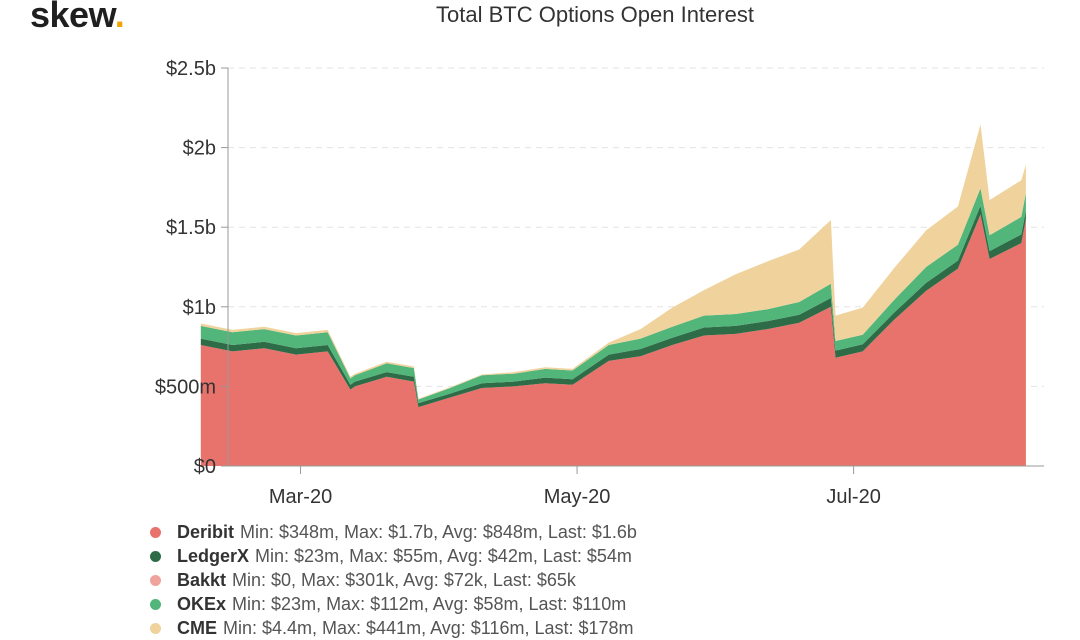  What do you see at coordinates (201, 580) in the screenshot?
I see `legend-series-name: Bakkt` at bounding box center [201, 580].